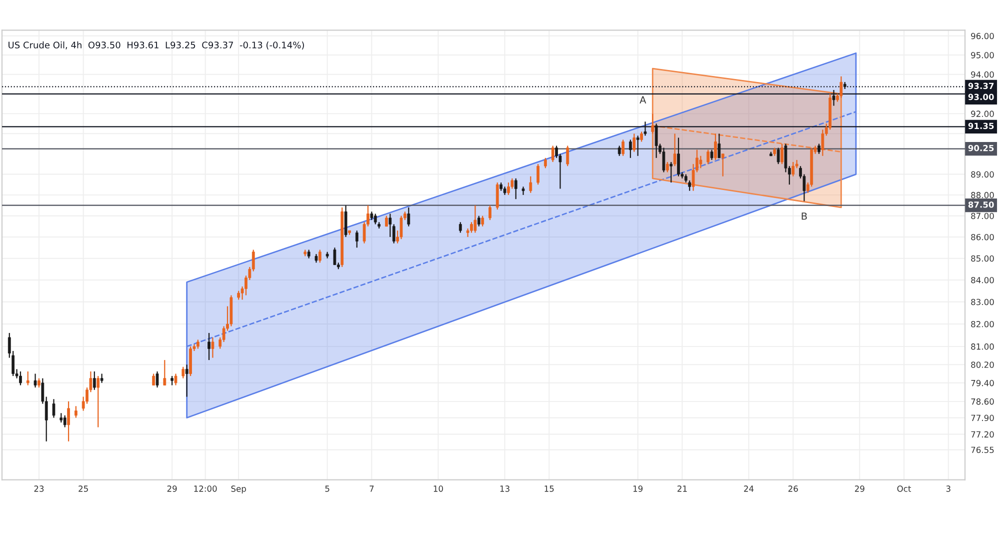 The image size is (1000, 549). What do you see at coordinates (982, 36) in the screenshot?
I see `y-tick-label: 96.00` at bounding box center [982, 36].